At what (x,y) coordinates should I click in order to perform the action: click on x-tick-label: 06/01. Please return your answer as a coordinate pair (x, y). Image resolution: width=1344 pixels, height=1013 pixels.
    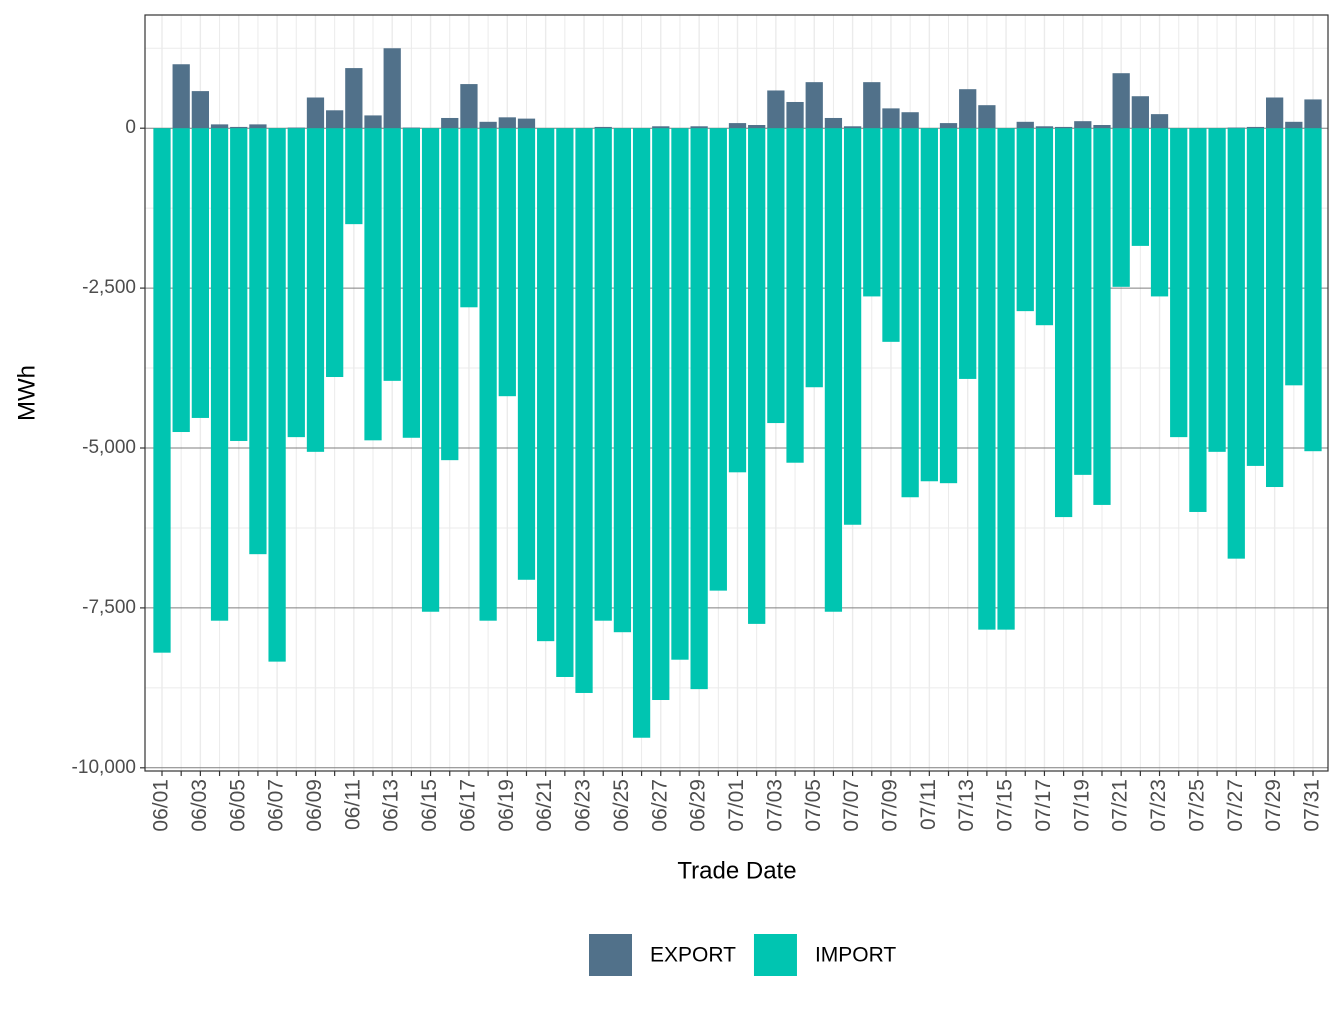
    Looking at the image, I should click on (161, 805).